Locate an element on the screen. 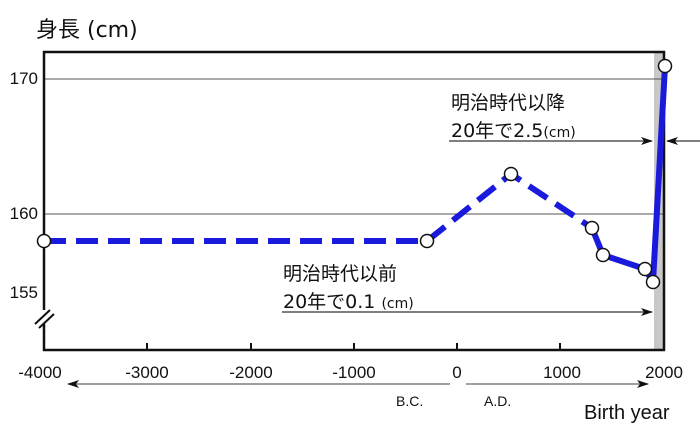 This screenshot has height=427, width=700. note-before-rate-value: 20年で0.1 is located at coordinates (329, 302).